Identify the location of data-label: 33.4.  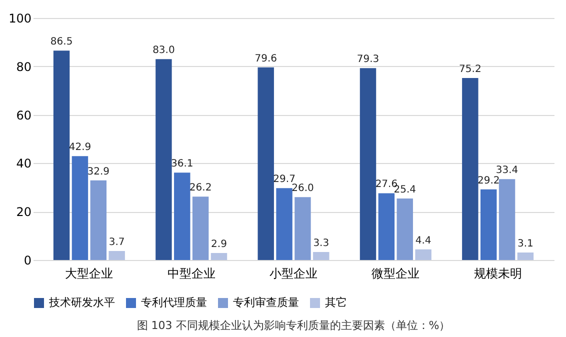
(507, 170).